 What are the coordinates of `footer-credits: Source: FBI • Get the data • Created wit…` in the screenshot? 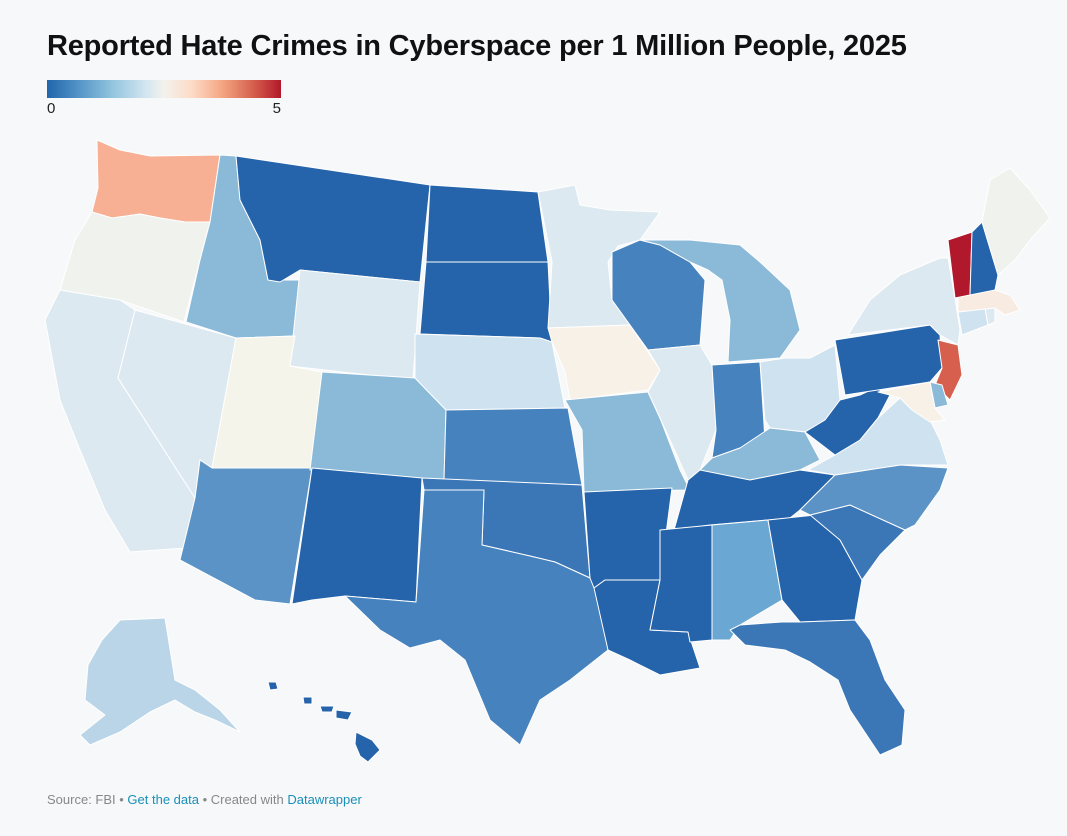 It's located at (204, 799).